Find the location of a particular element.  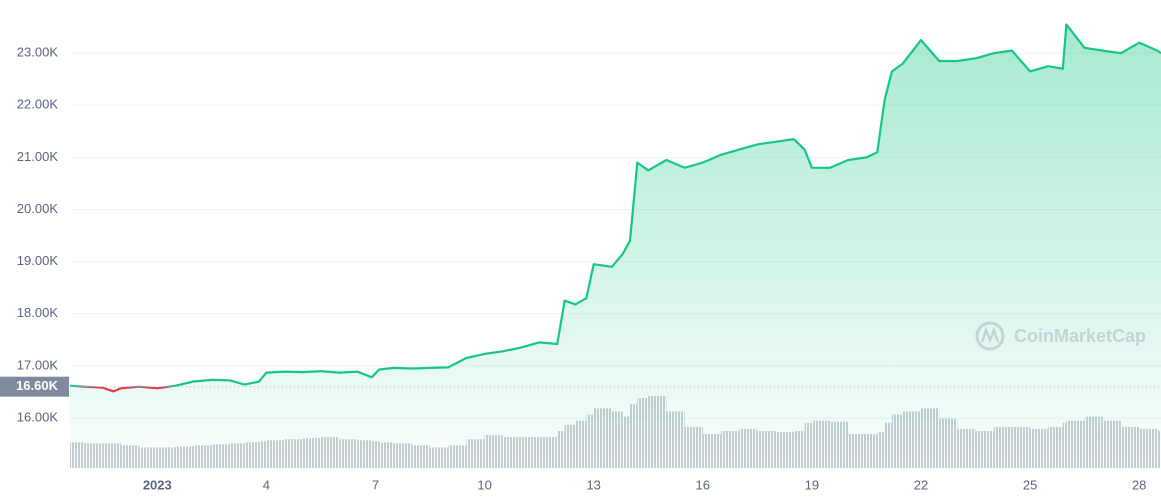

reference-label: 16.60K is located at coordinates (37, 385).